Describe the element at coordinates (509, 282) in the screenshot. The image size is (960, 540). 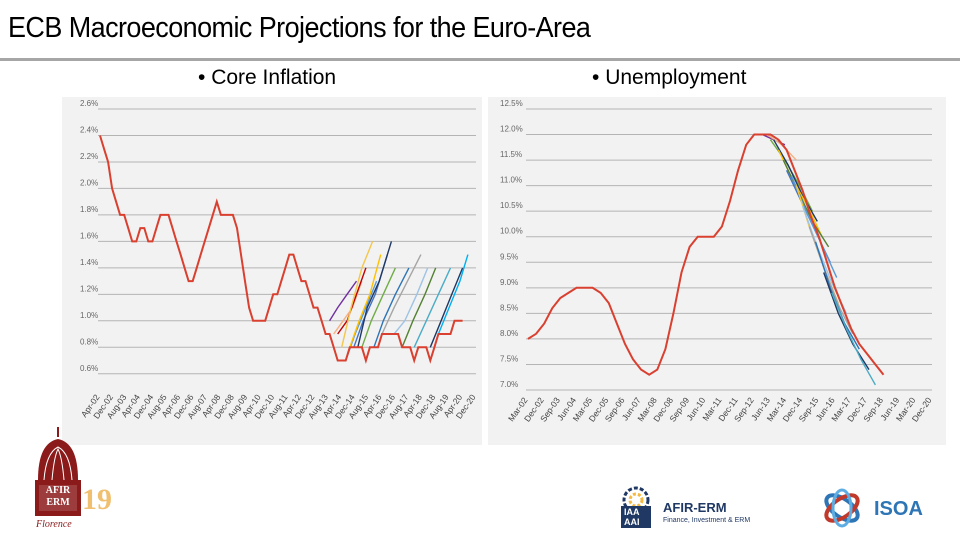
I see `y-tick-label: 9.0%` at that location.